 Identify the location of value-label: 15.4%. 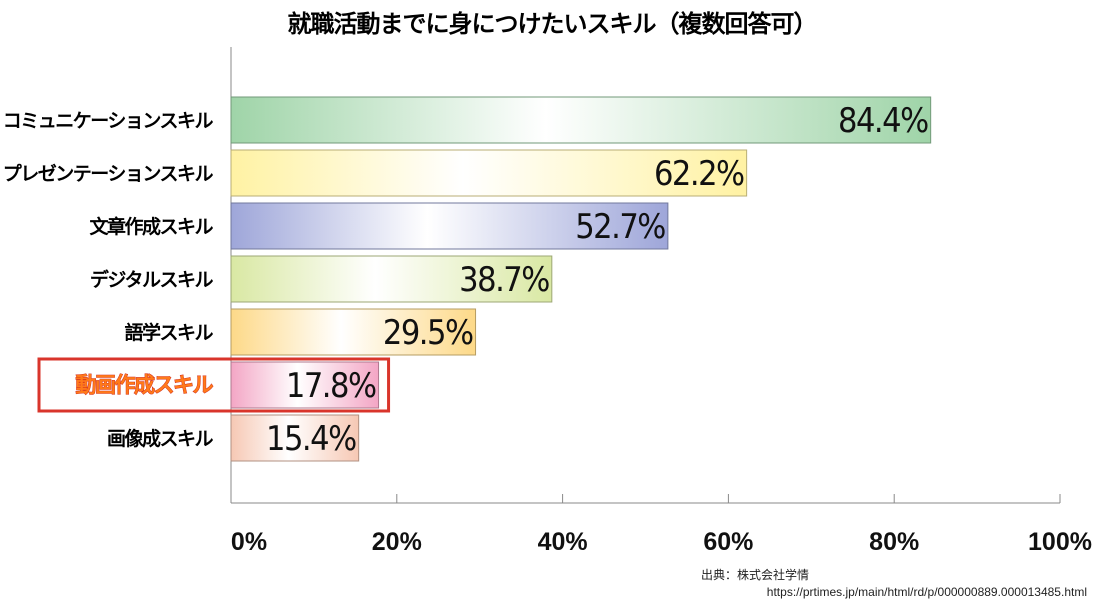
(311, 439).